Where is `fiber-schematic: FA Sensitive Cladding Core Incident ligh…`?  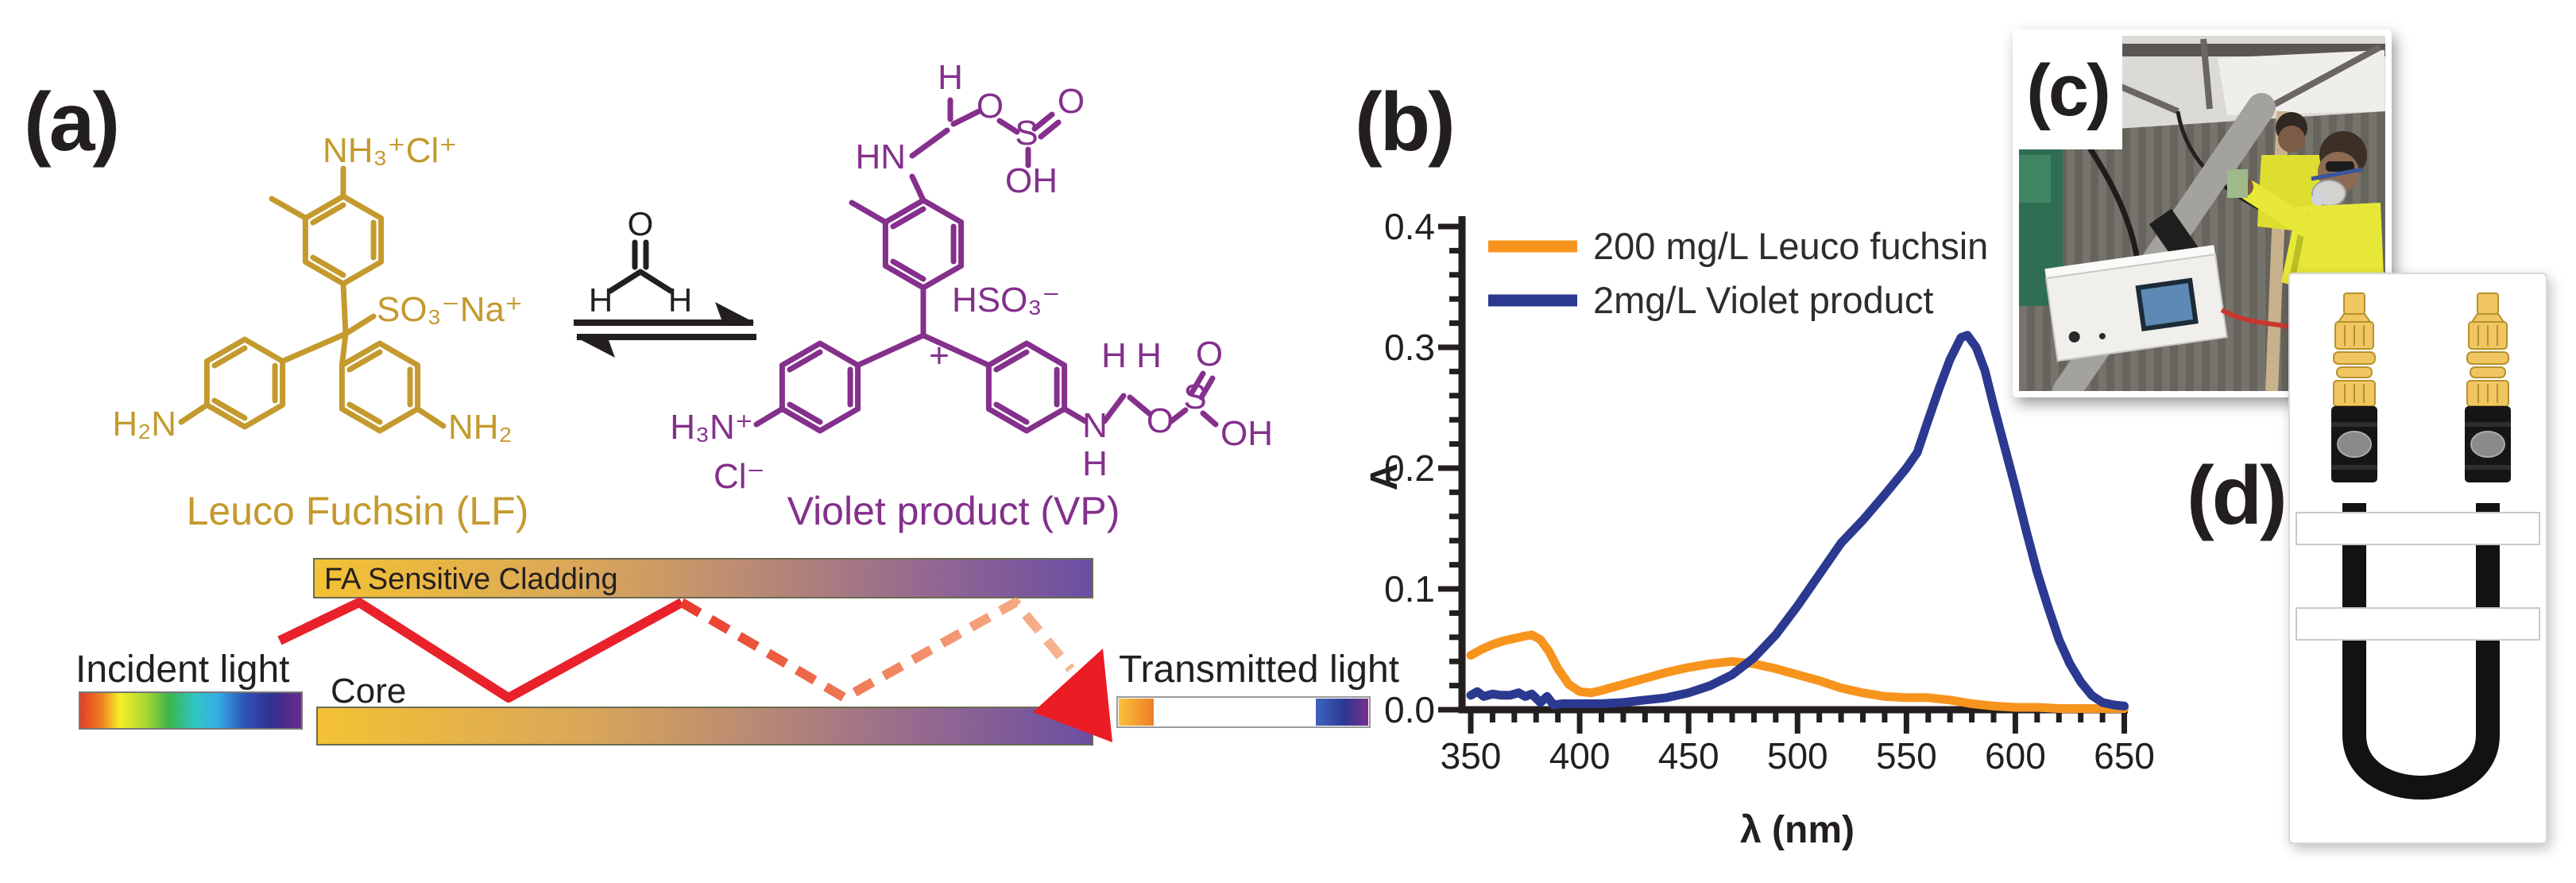 fiber-schematic: FA Sensitive Cladding Core Incident ligh… is located at coordinates (737, 652).